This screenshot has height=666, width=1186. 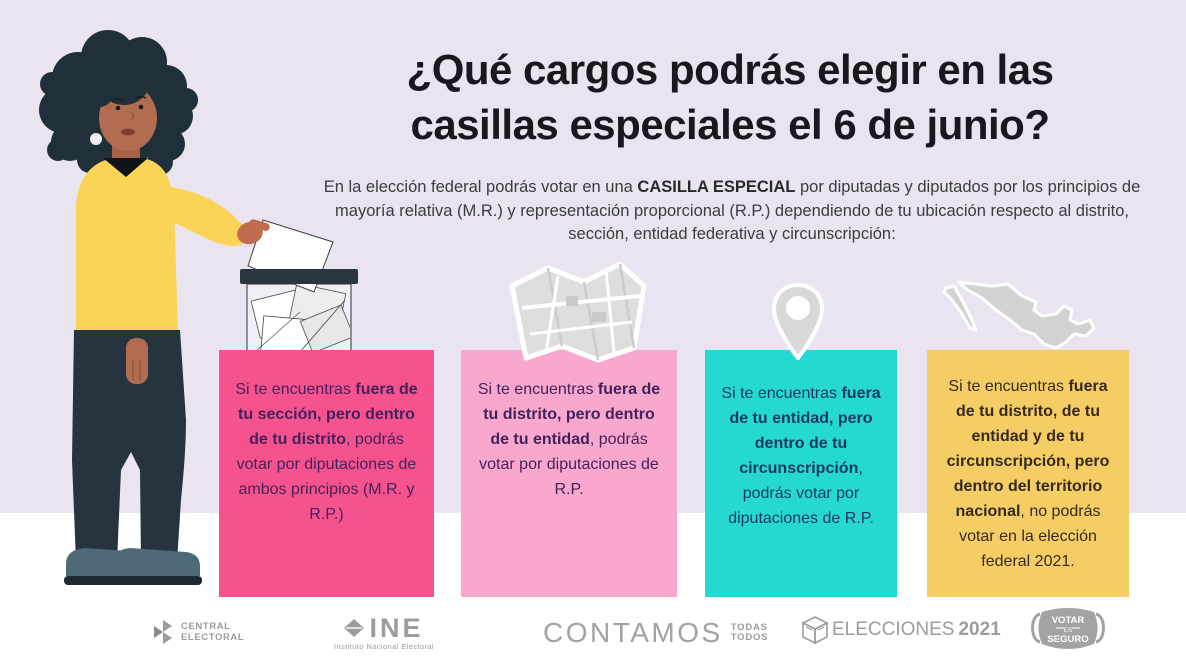 I want to click on central-electoral-line2: ELECTORAL, so click(x=213, y=637).